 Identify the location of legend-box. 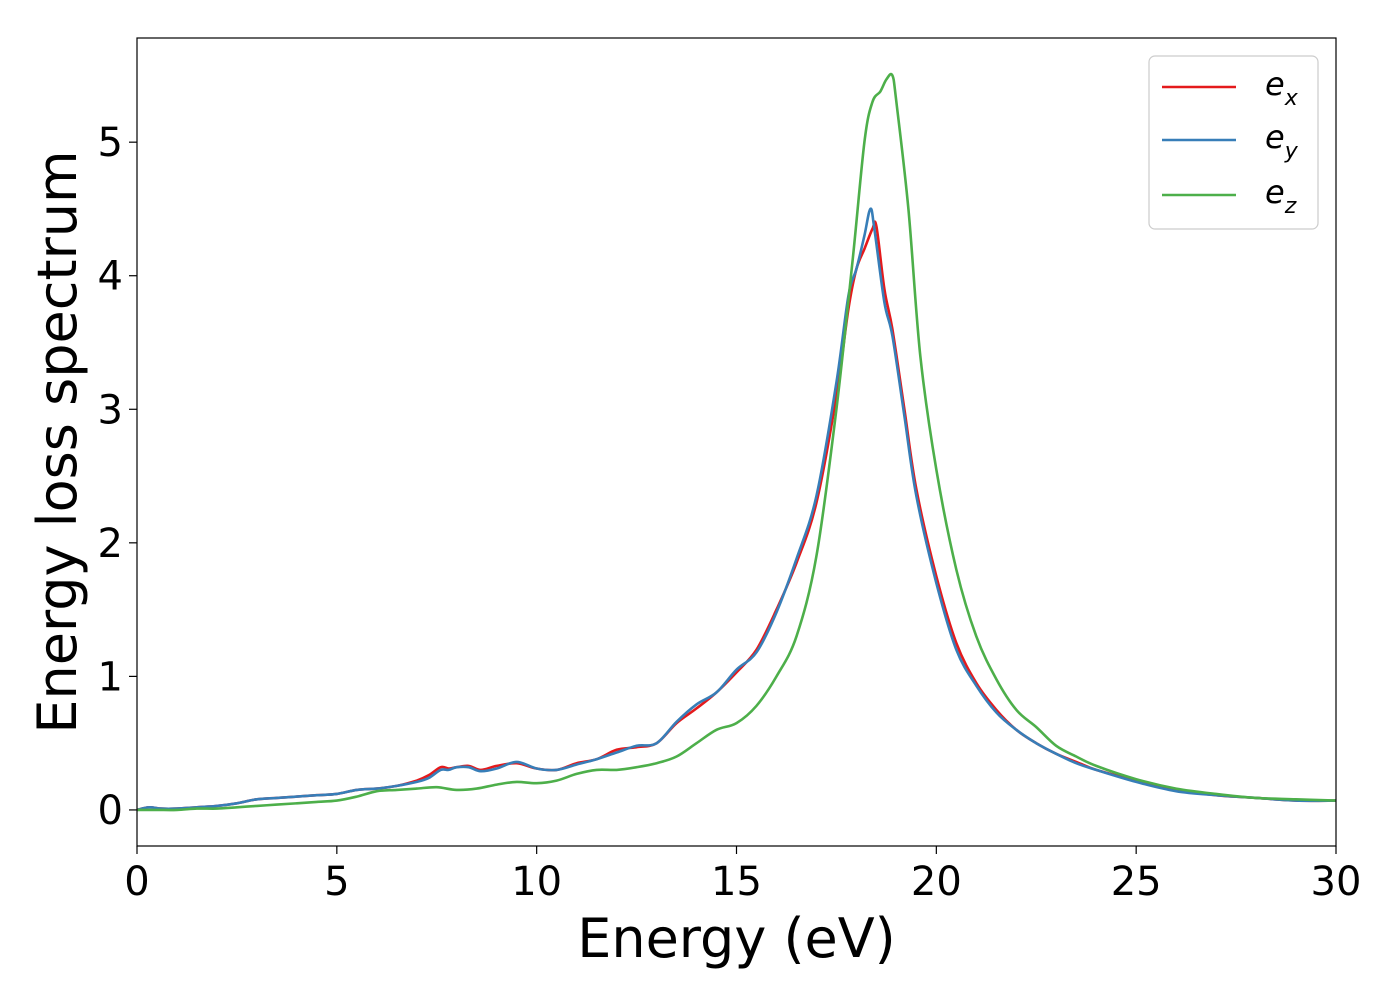
(1233, 142).